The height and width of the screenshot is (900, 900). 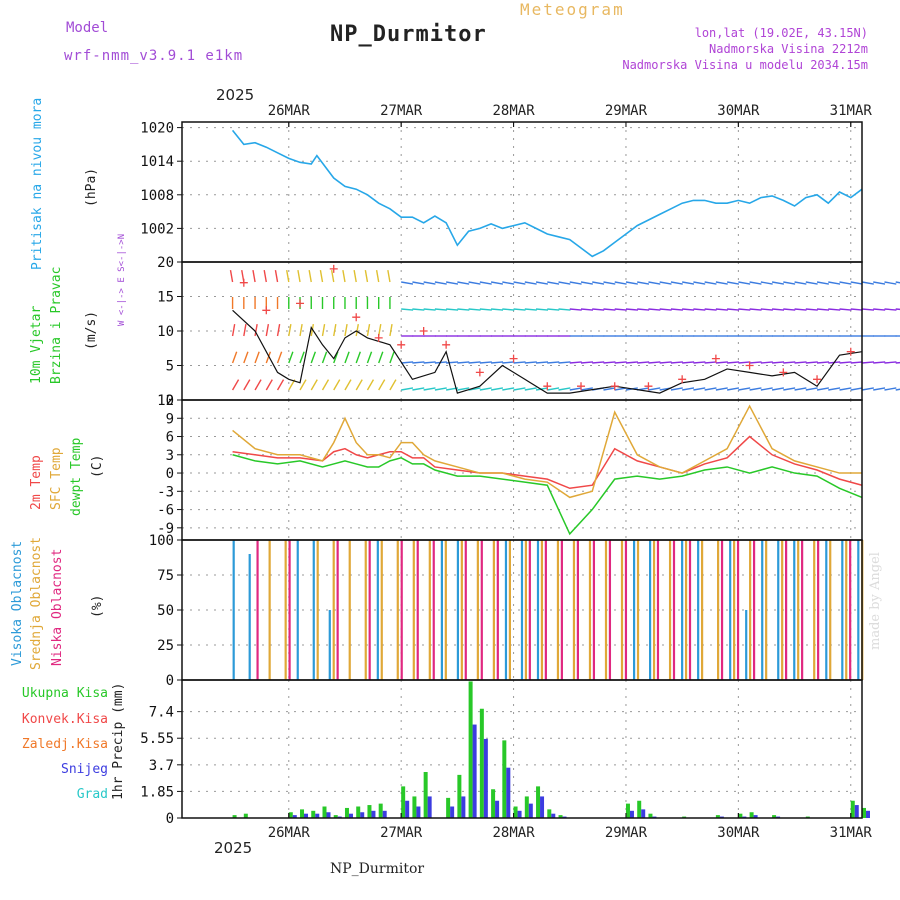 What do you see at coordinates (56, 325) in the screenshot?
I see `wind-label-2: Brzina i Pravac` at bounding box center [56, 325].